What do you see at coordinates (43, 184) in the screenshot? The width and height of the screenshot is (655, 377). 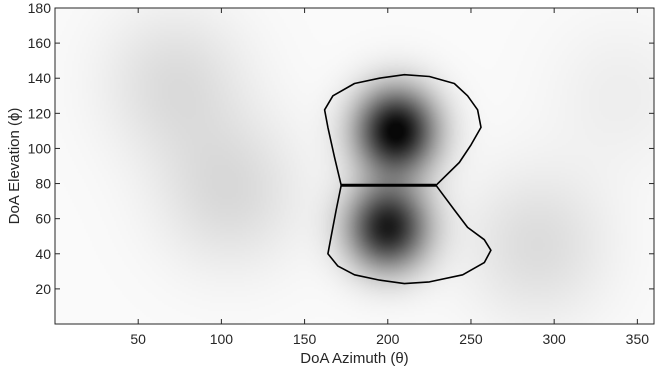 I see `y-tick-label: 80` at bounding box center [43, 184].